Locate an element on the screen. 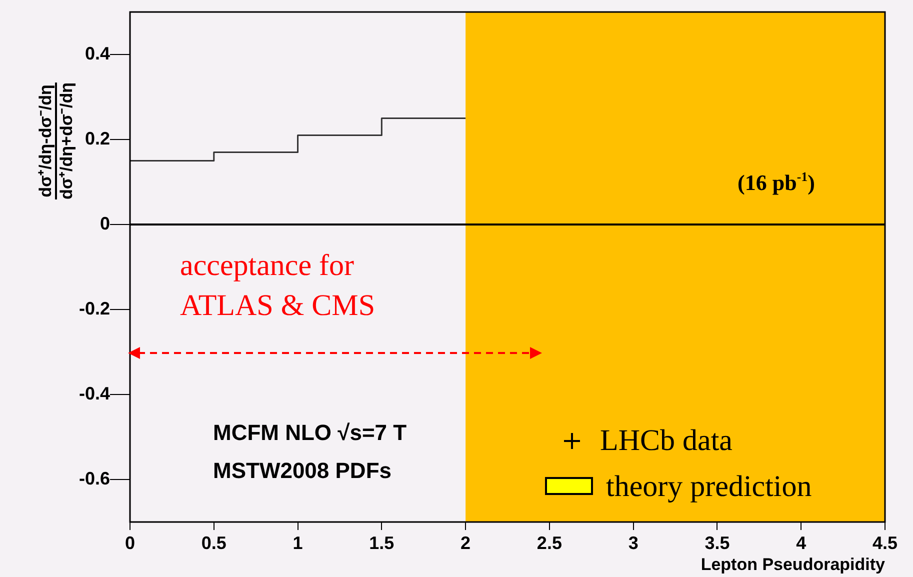 The image size is (913, 577). y-tick-label: 0 is located at coordinates (105, 223).